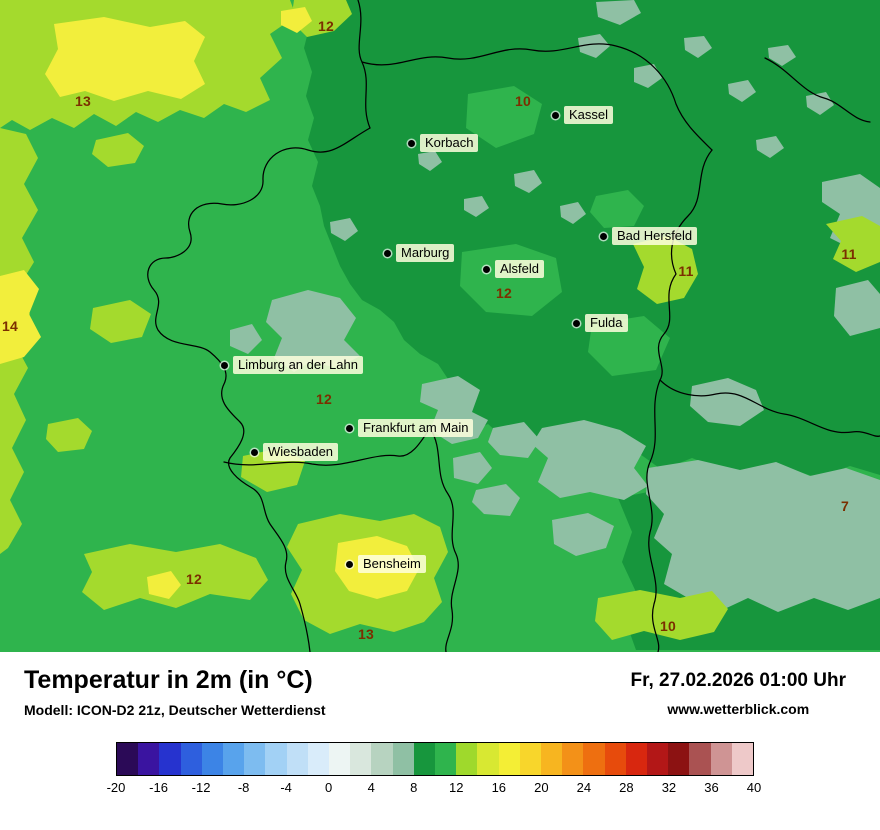  What do you see at coordinates (158, 787) in the screenshot?
I see `legend-tick-label: -16` at bounding box center [158, 787].